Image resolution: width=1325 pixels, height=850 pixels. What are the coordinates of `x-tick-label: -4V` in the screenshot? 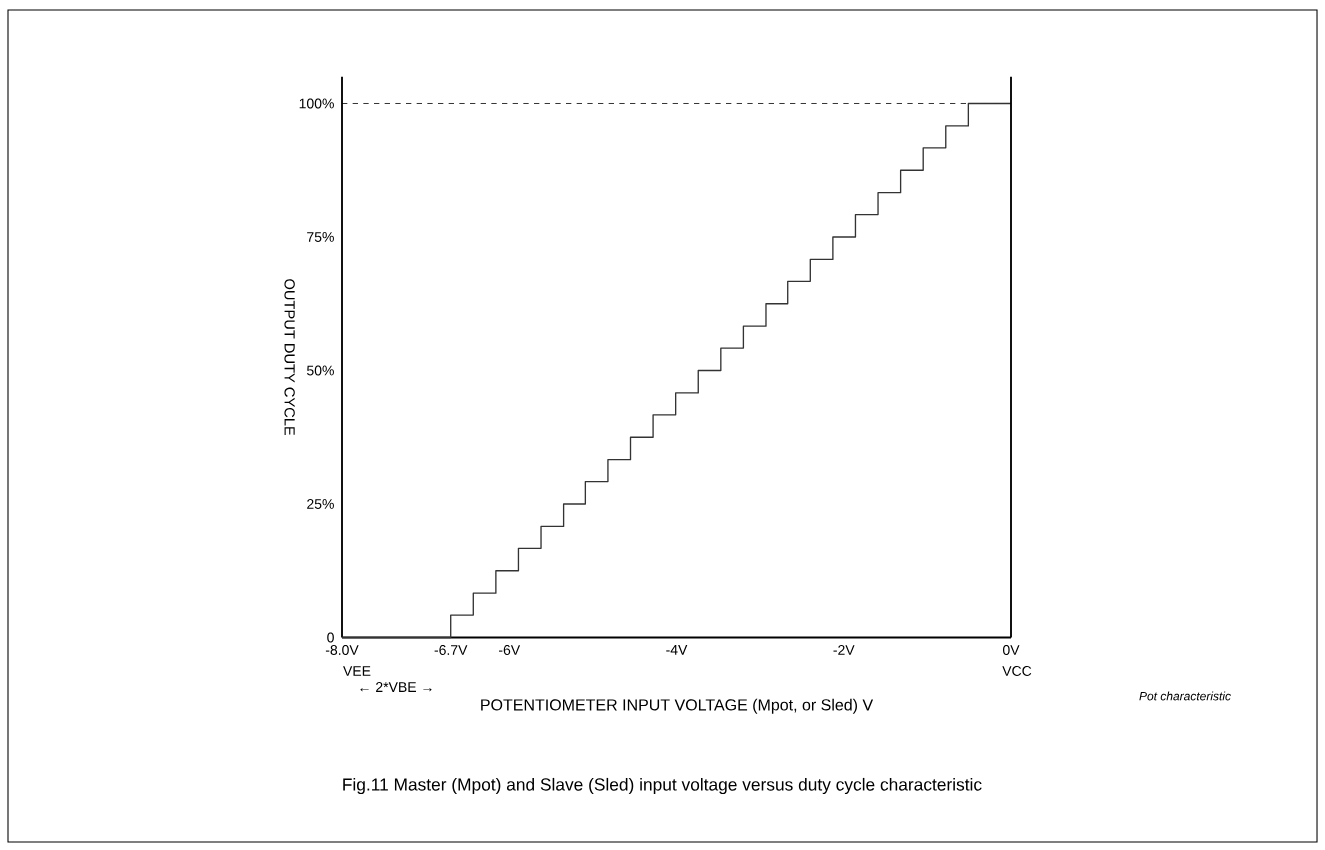 It's located at (677, 650).